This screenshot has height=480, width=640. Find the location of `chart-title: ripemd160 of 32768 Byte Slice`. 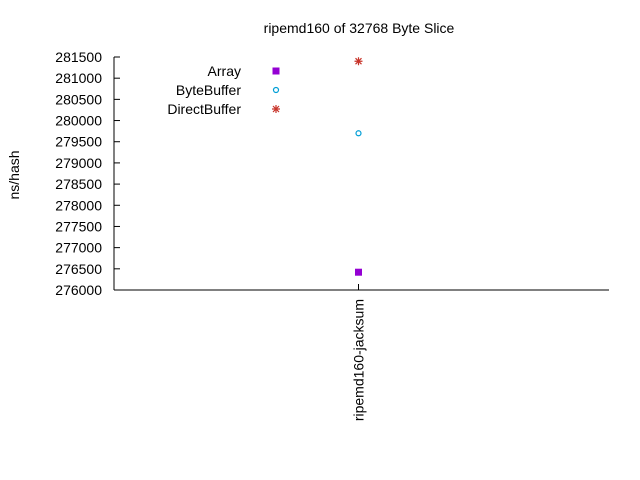

chart-title: ripemd160 of 32768 Byte Slice is located at coordinates (359, 28).